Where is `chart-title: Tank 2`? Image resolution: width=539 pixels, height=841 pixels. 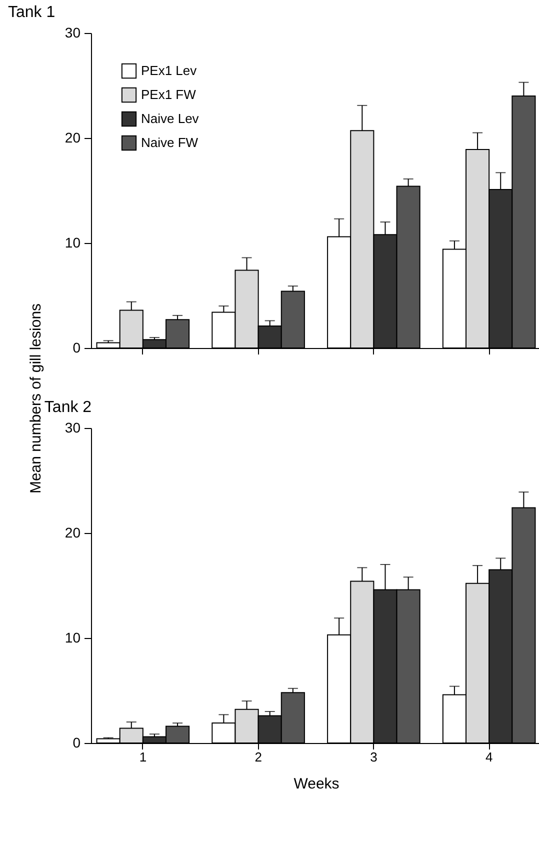 chart-title: Tank 2 is located at coordinates (68, 407).